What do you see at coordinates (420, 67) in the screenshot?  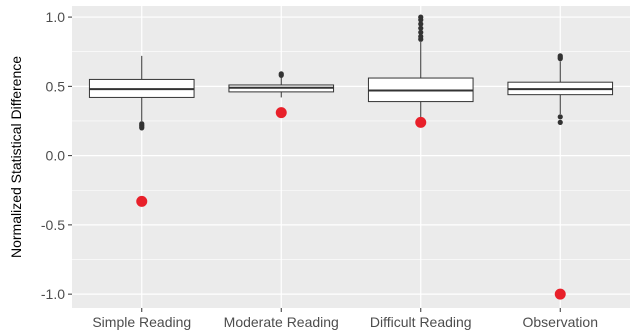 I see `box-difficult-reading` at bounding box center [420, 67].